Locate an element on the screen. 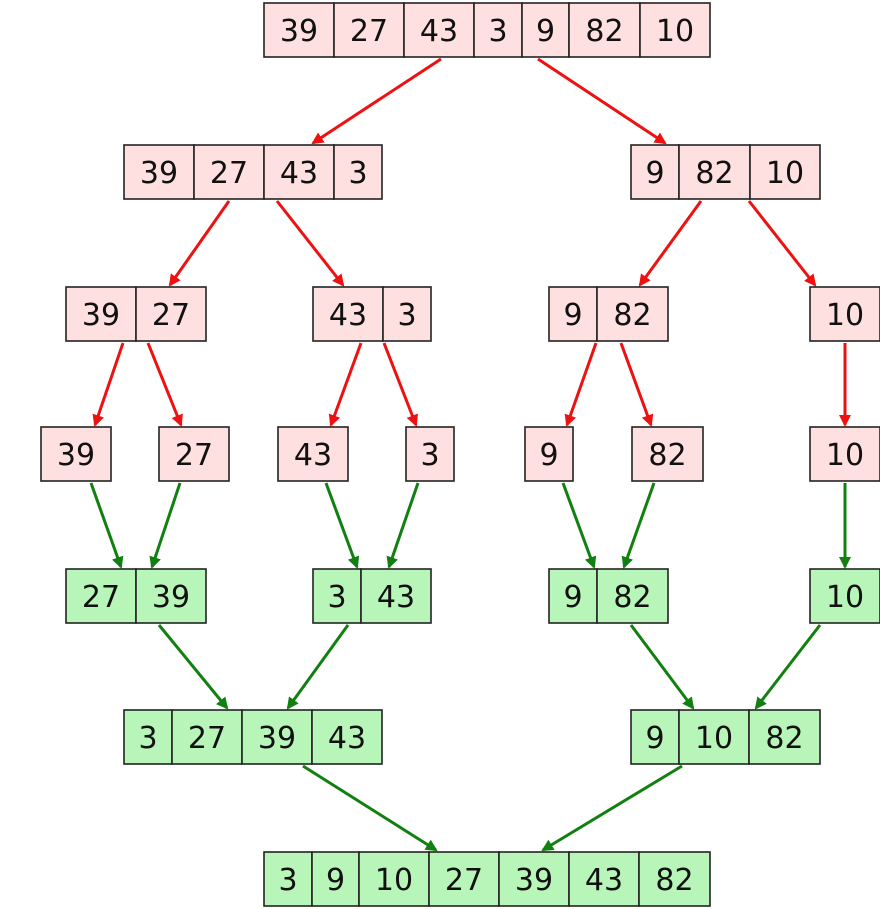 Image resolution: width=880 pixels, height=909 pixels. merged-array-a17: 10 is located at coordinates (844, 596).